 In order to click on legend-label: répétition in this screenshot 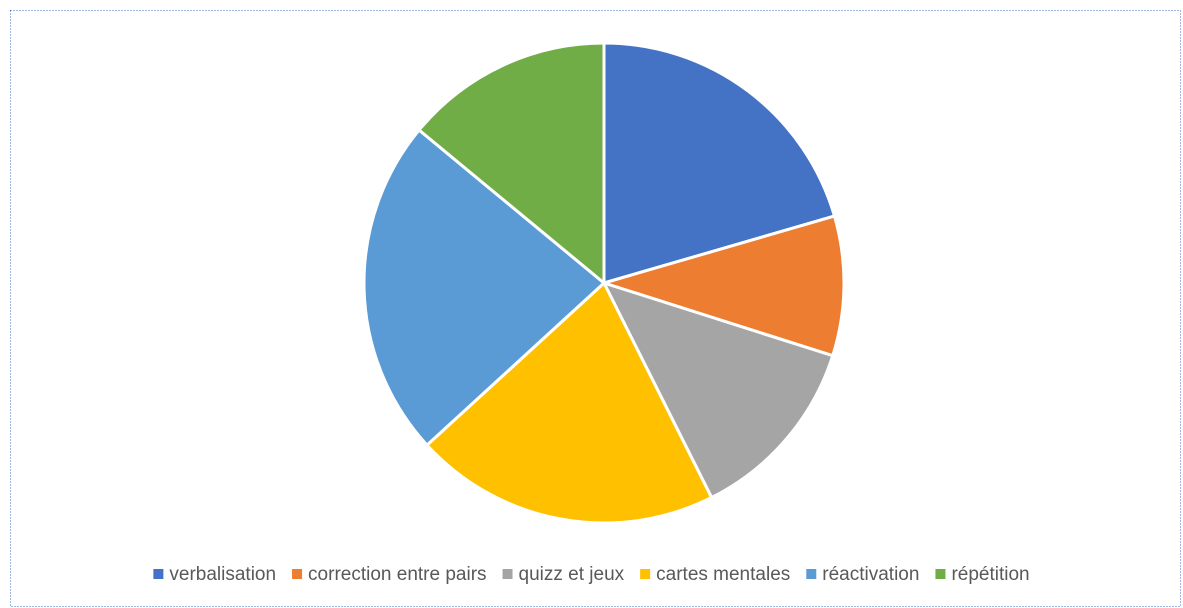, I will do `click(990, 574)`.